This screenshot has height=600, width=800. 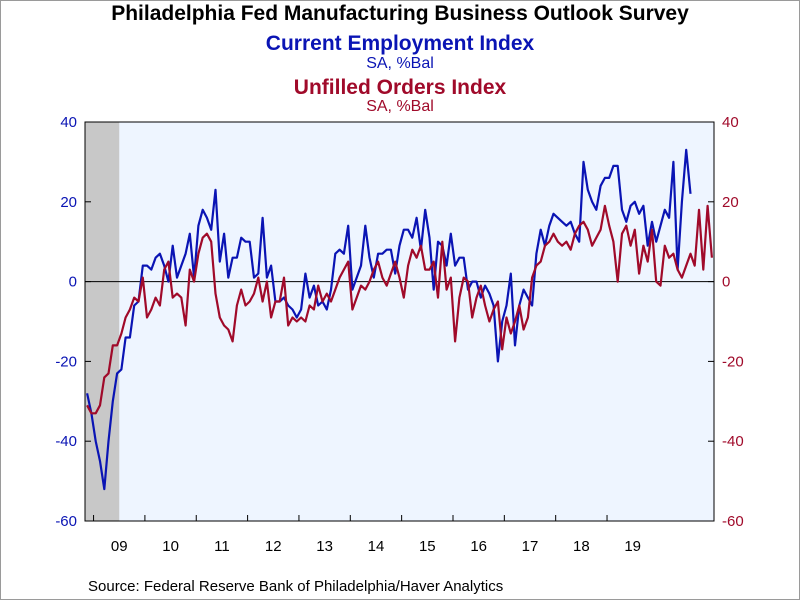 What do you see at coordinates (733, 361) in the screenshot?
I see `y-tick-label-right: -20` at bounding box center [733, 361].